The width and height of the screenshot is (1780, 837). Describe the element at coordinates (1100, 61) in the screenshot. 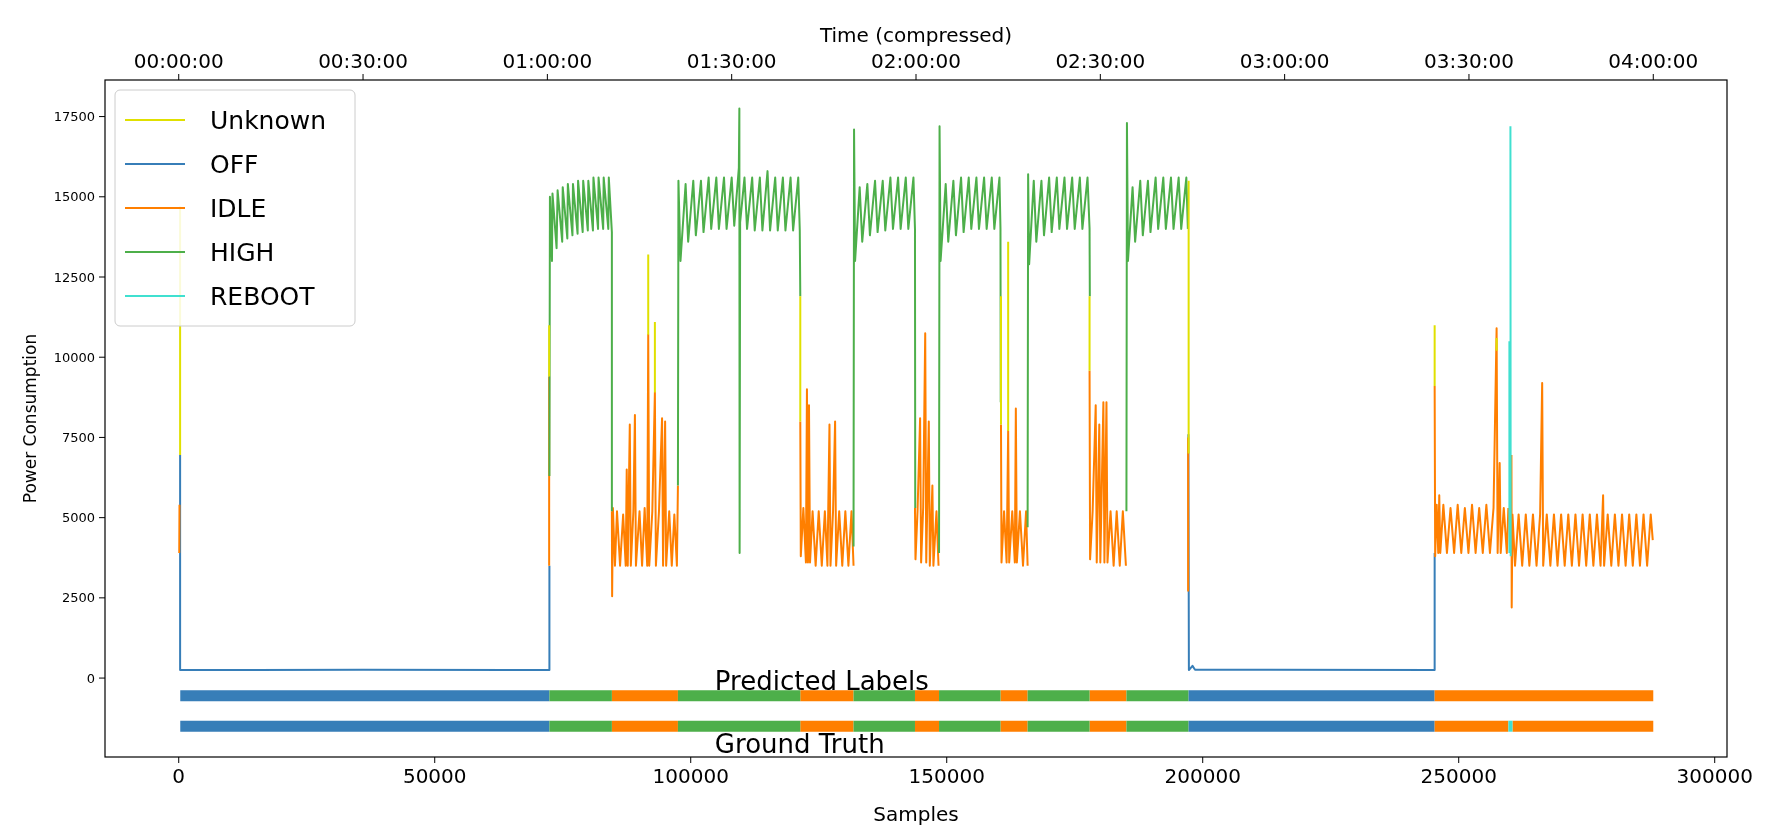

I see `x2-tick-label: 02:30:00` at that location.